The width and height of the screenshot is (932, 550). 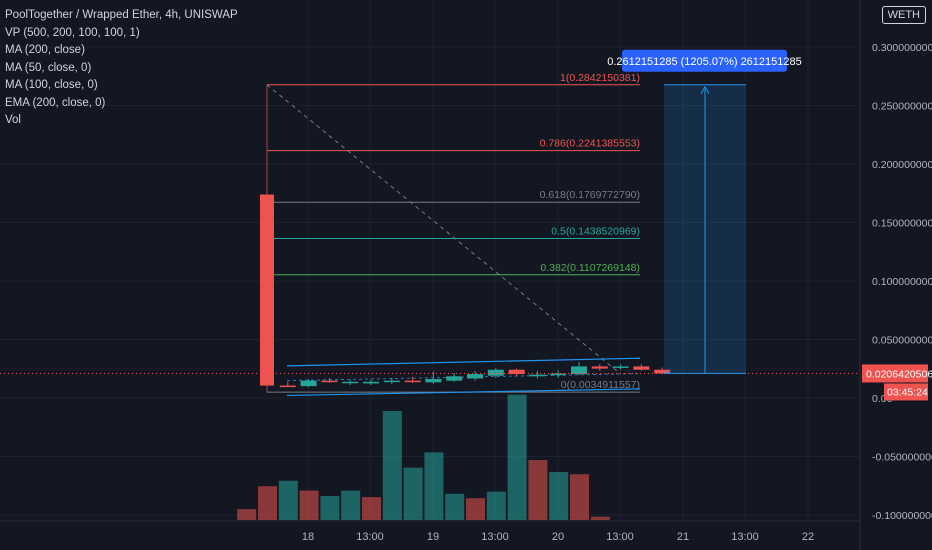 What do you see at coordinates (55, 102) in the screenshot?
I see `indicator-ema-200: EMA (200, close, 0)` at bounding box center [55, 102].